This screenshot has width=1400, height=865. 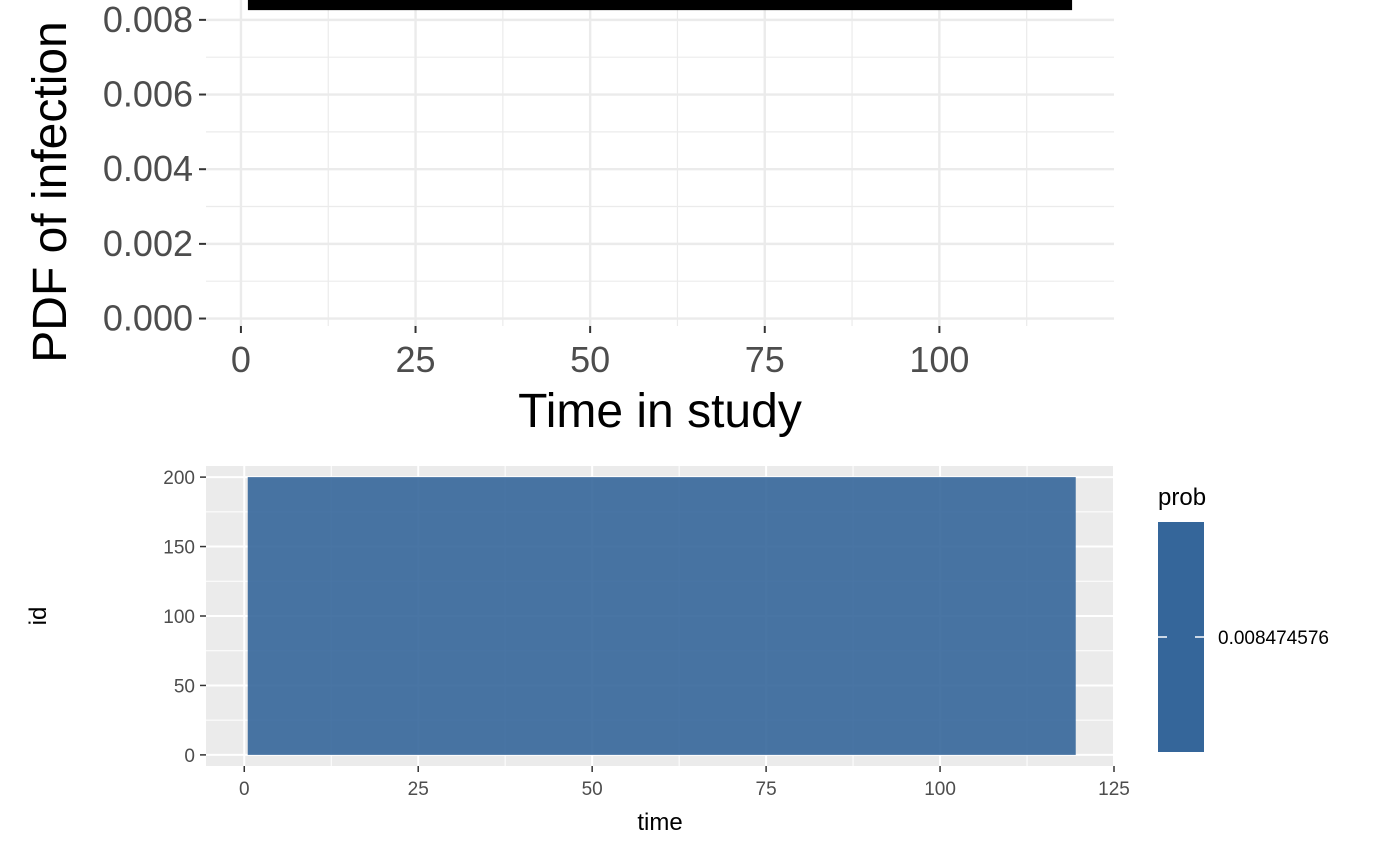 I want to click on y-tick-label: 0.004, so click(x=148, y=168).